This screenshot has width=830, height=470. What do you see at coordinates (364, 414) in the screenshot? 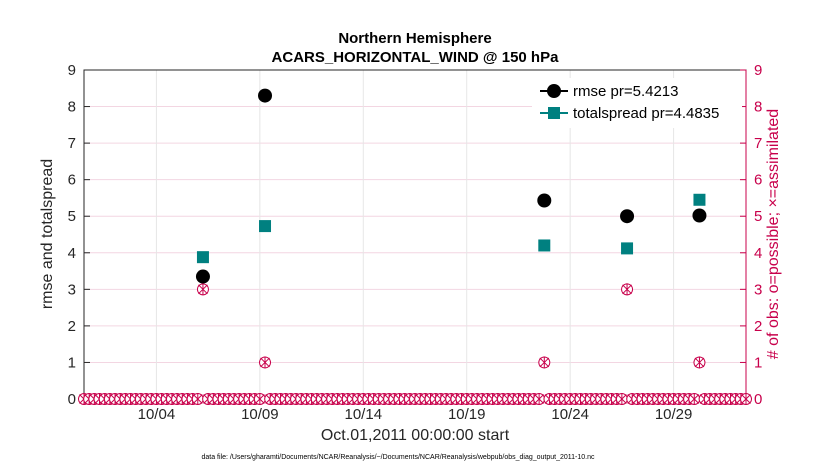
I see `x-tick-label: 10/14` at bounding box center [364, 414].